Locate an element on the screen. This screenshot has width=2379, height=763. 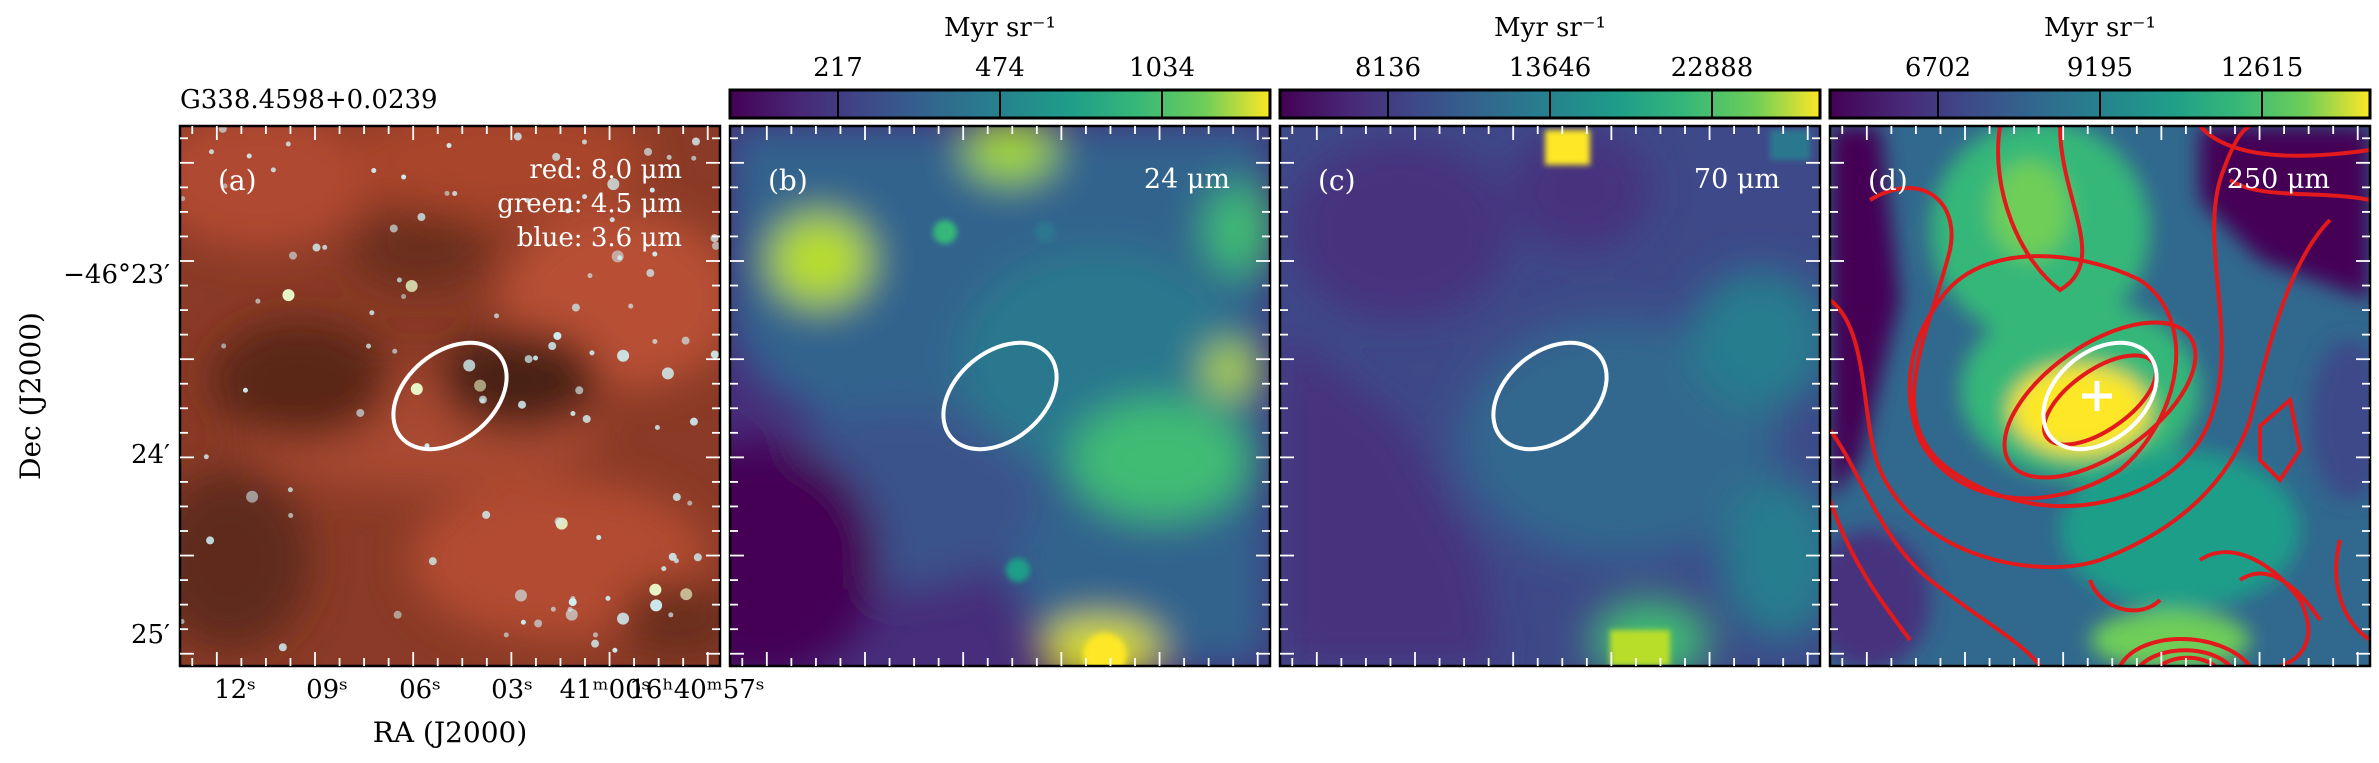
colorbar-b-tick-3: 1034 is located at coordinates (1162, 68).